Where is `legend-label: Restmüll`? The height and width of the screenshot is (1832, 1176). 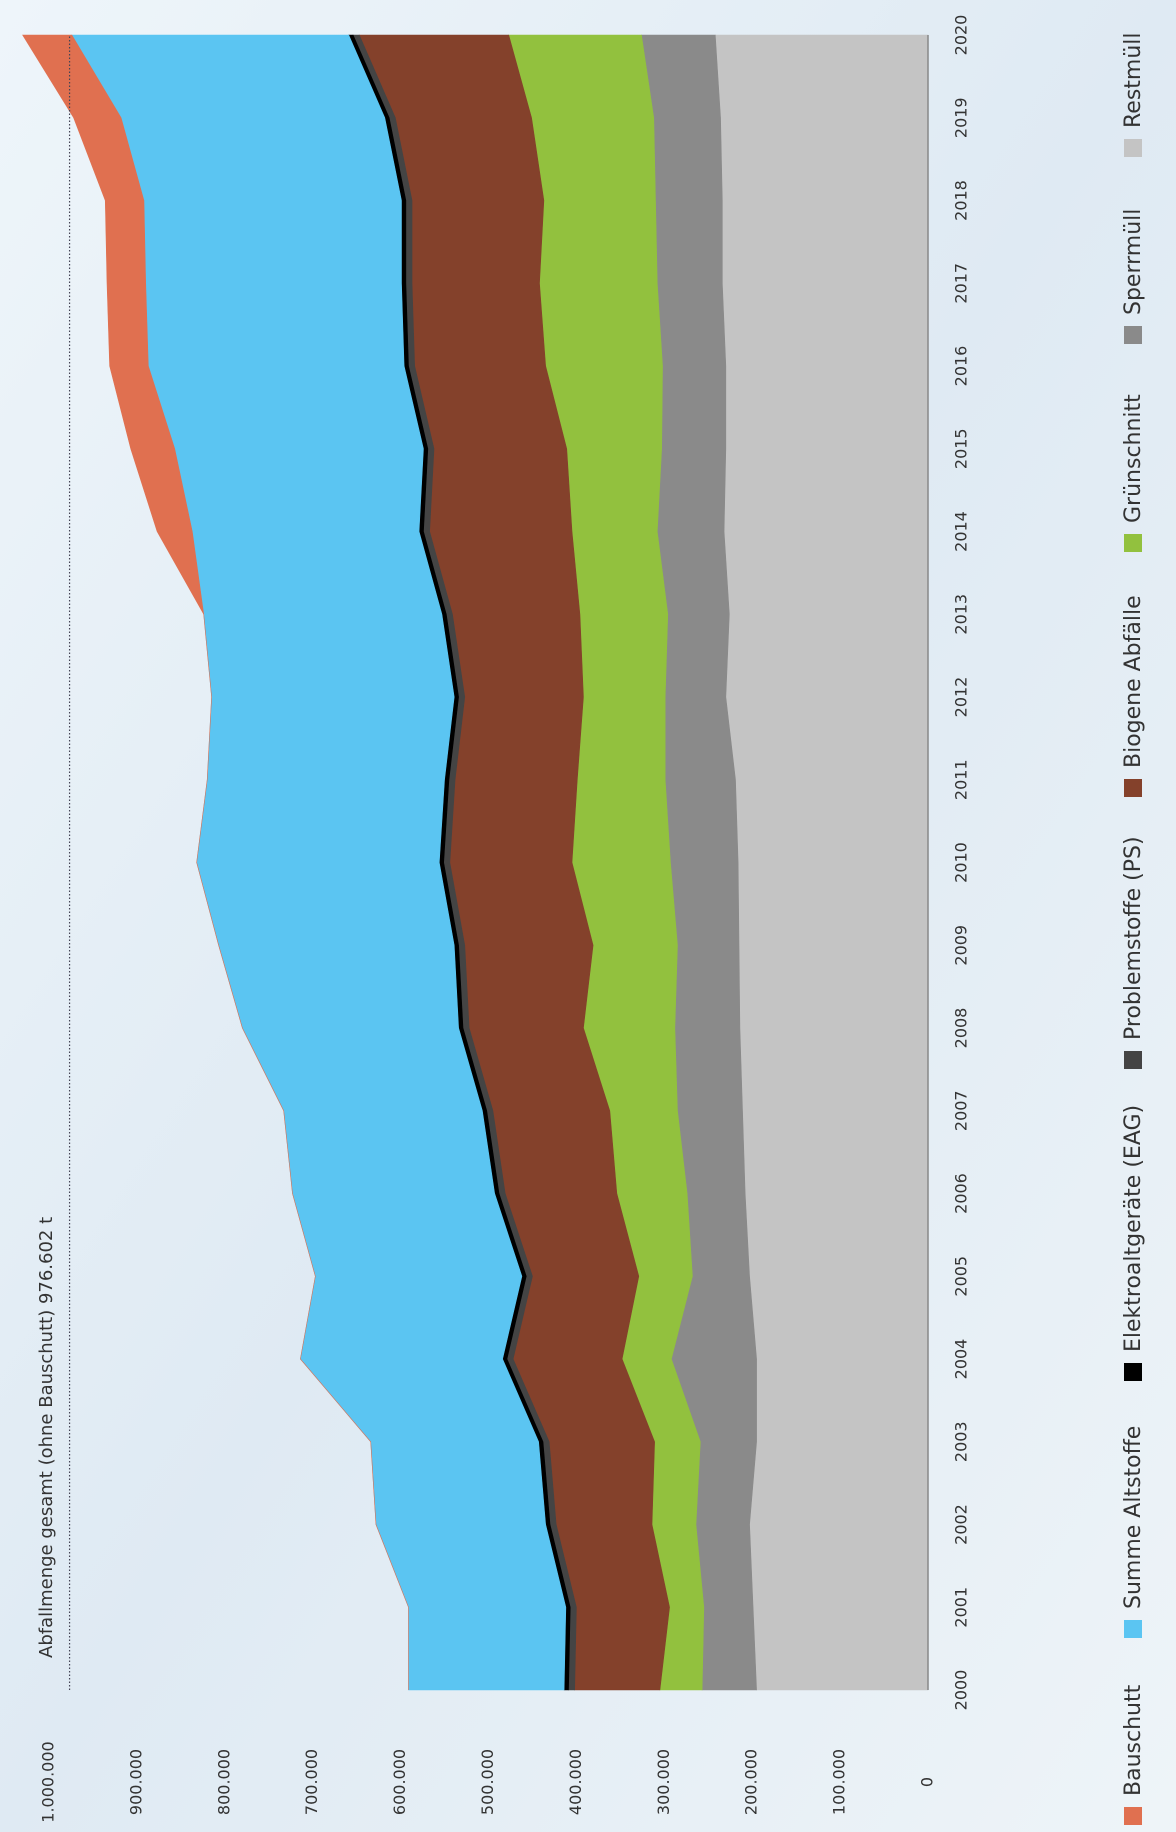 legend-label: Restmüll is located at coordinates (1133, 80).